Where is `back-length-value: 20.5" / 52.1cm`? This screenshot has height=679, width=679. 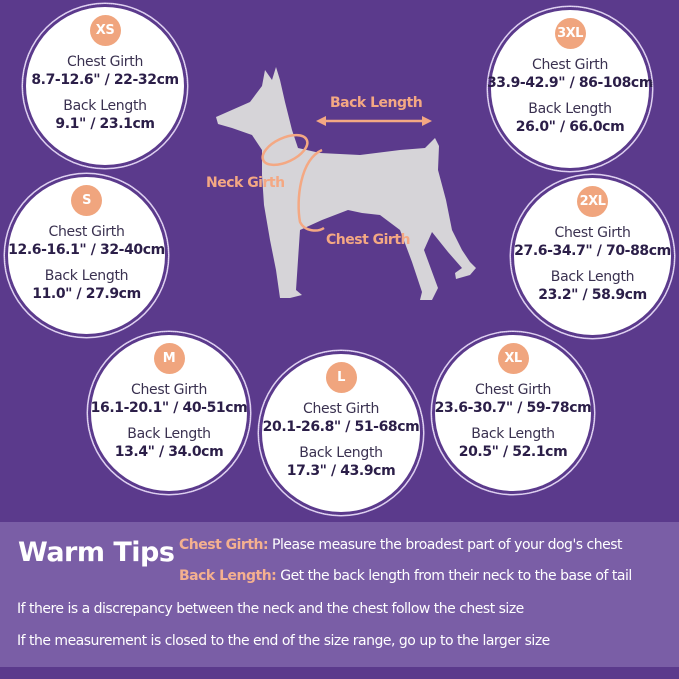
back-length-value: 20.5" / 52.1cm is located at coordinates (513, 452).